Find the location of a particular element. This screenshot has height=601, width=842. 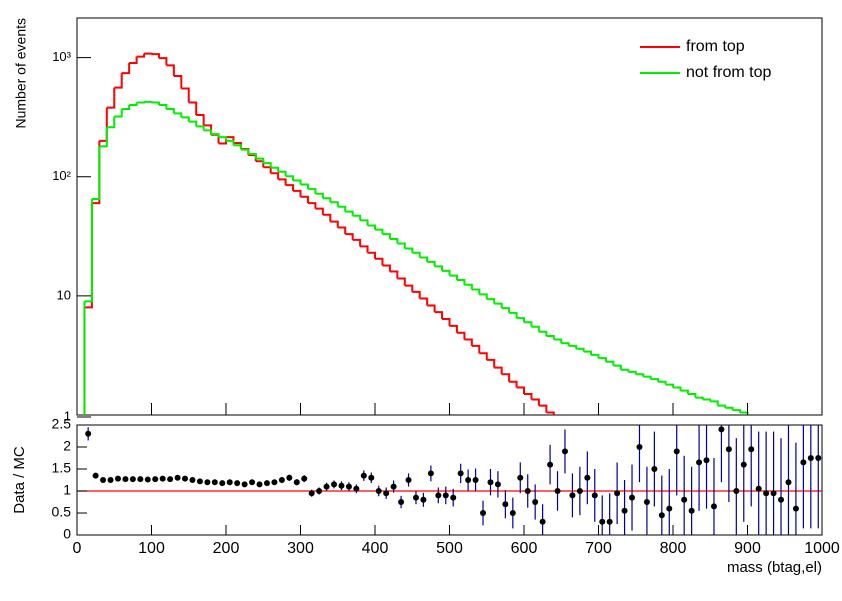

x-tick-label: 900 is located at coordinates (747, 548).